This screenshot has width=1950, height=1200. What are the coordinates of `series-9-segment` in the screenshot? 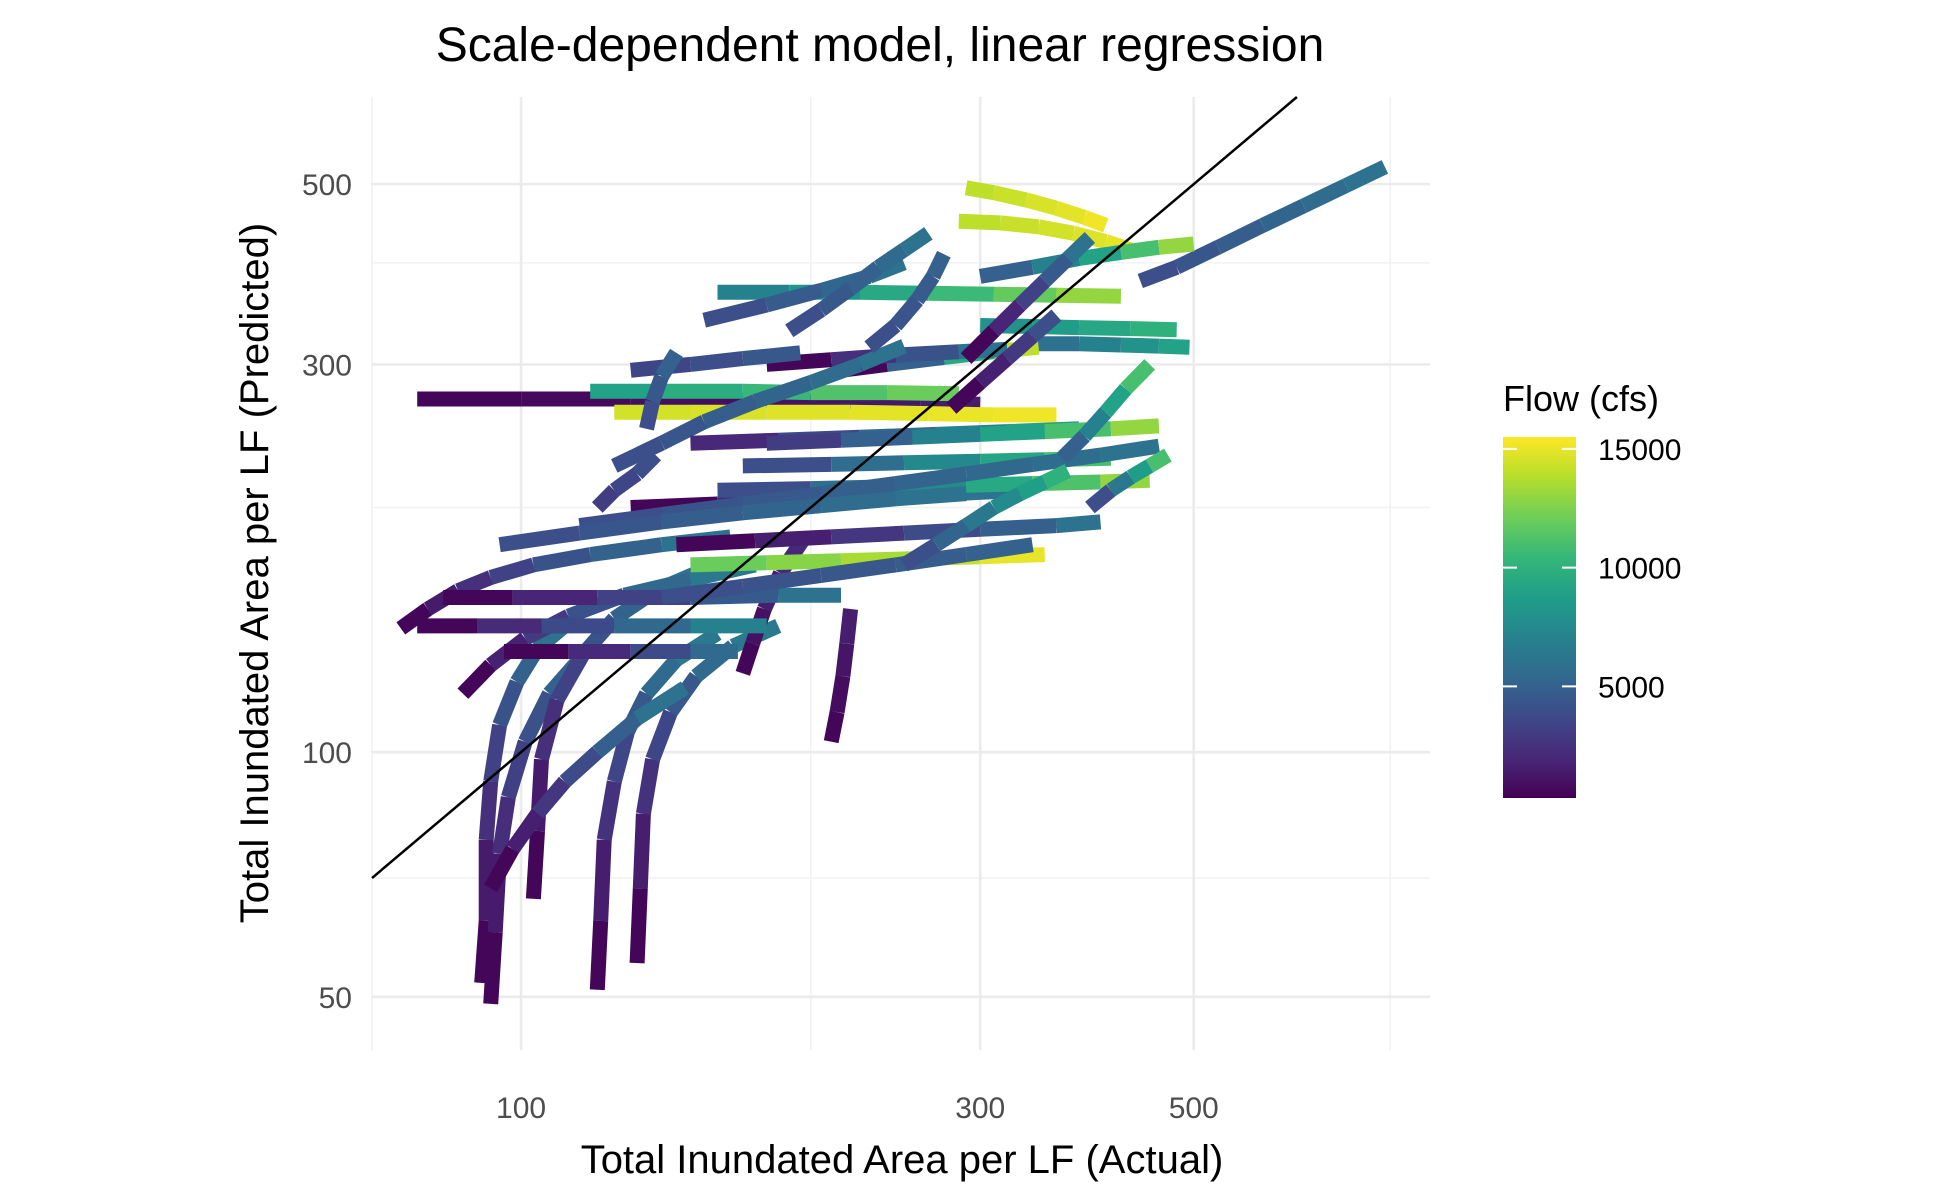 It's located at (747, 658).